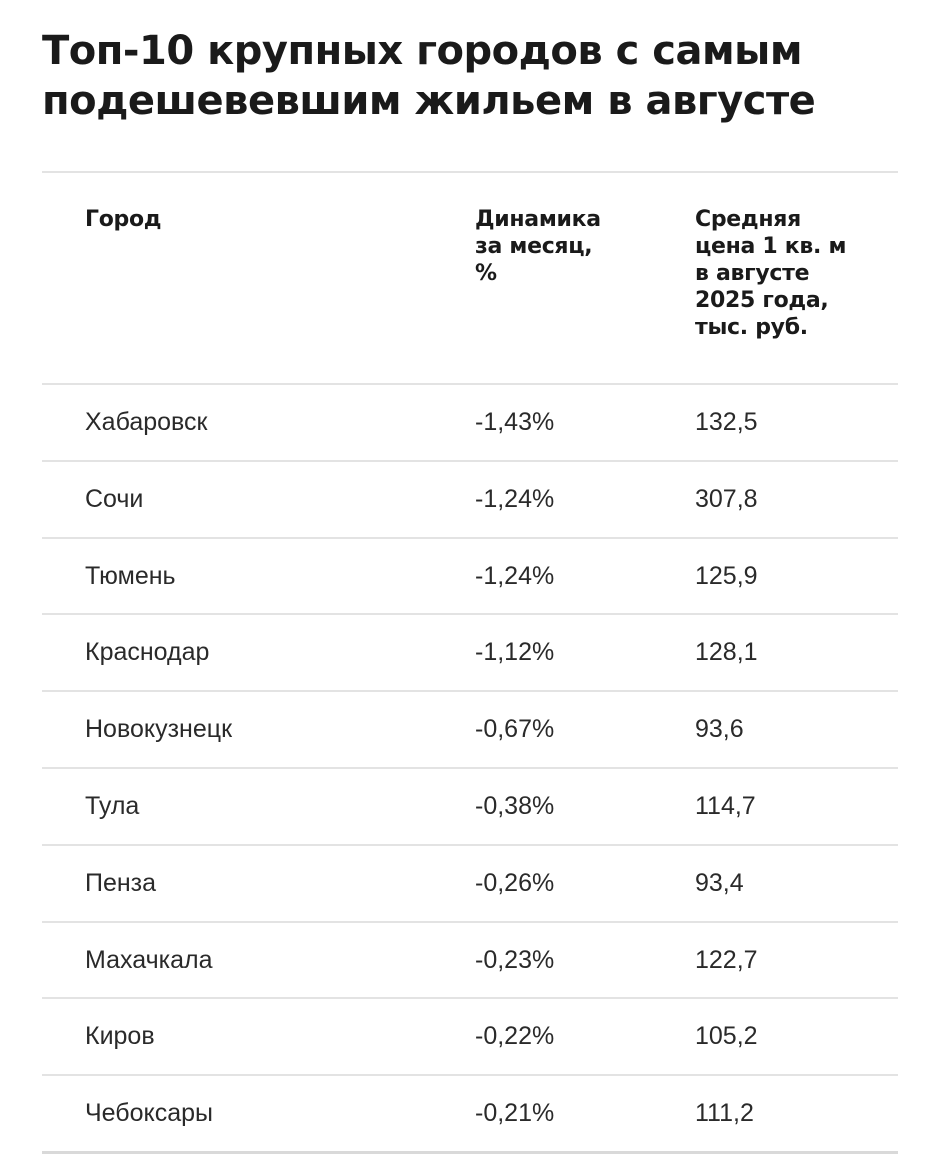 Image resolution: width=940 pixels, height=1154 pixels. I want to click on city-cell: Хабаровск, so click(146, 422).